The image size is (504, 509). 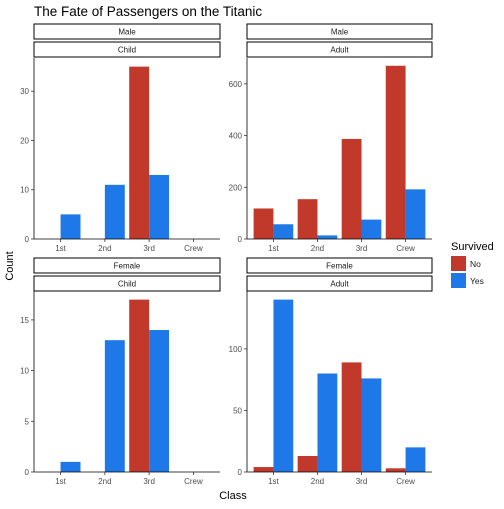 What do you see at coordinates (24, 140) in the screenshot?
I see `y-tick-label: 20` at bounding box center [24, 140].